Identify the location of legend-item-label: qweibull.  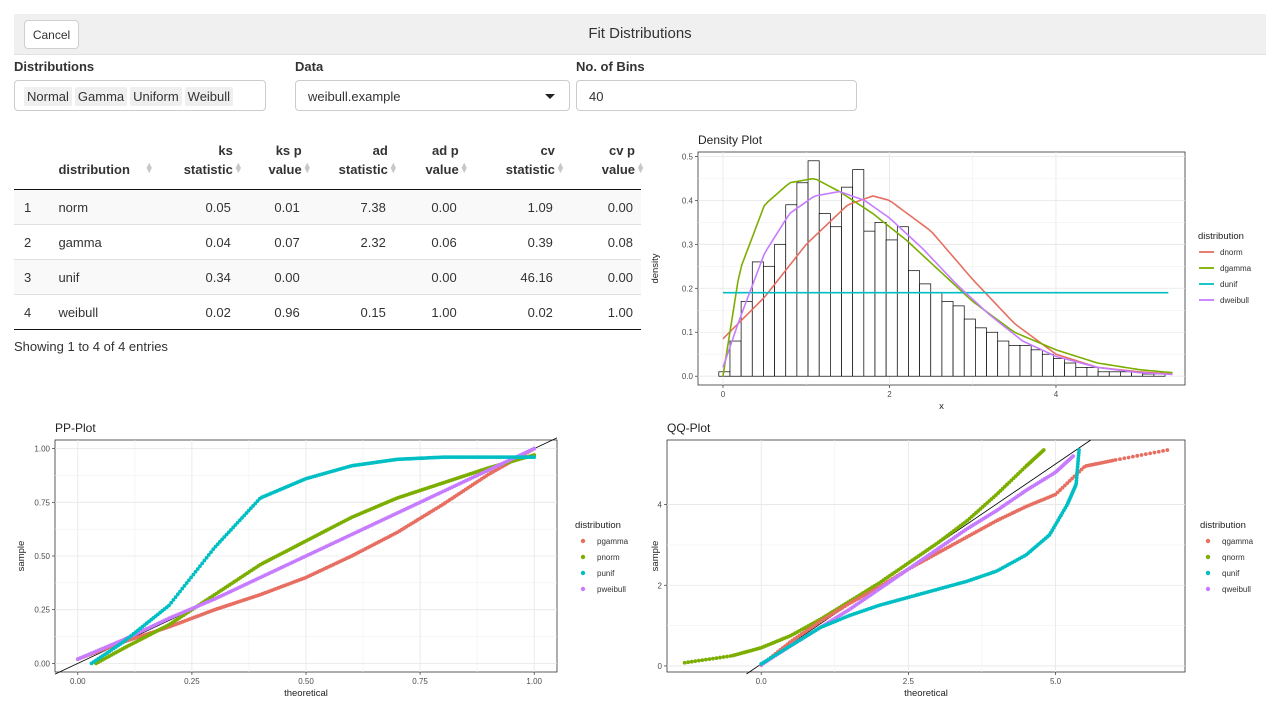
(1236, 589).